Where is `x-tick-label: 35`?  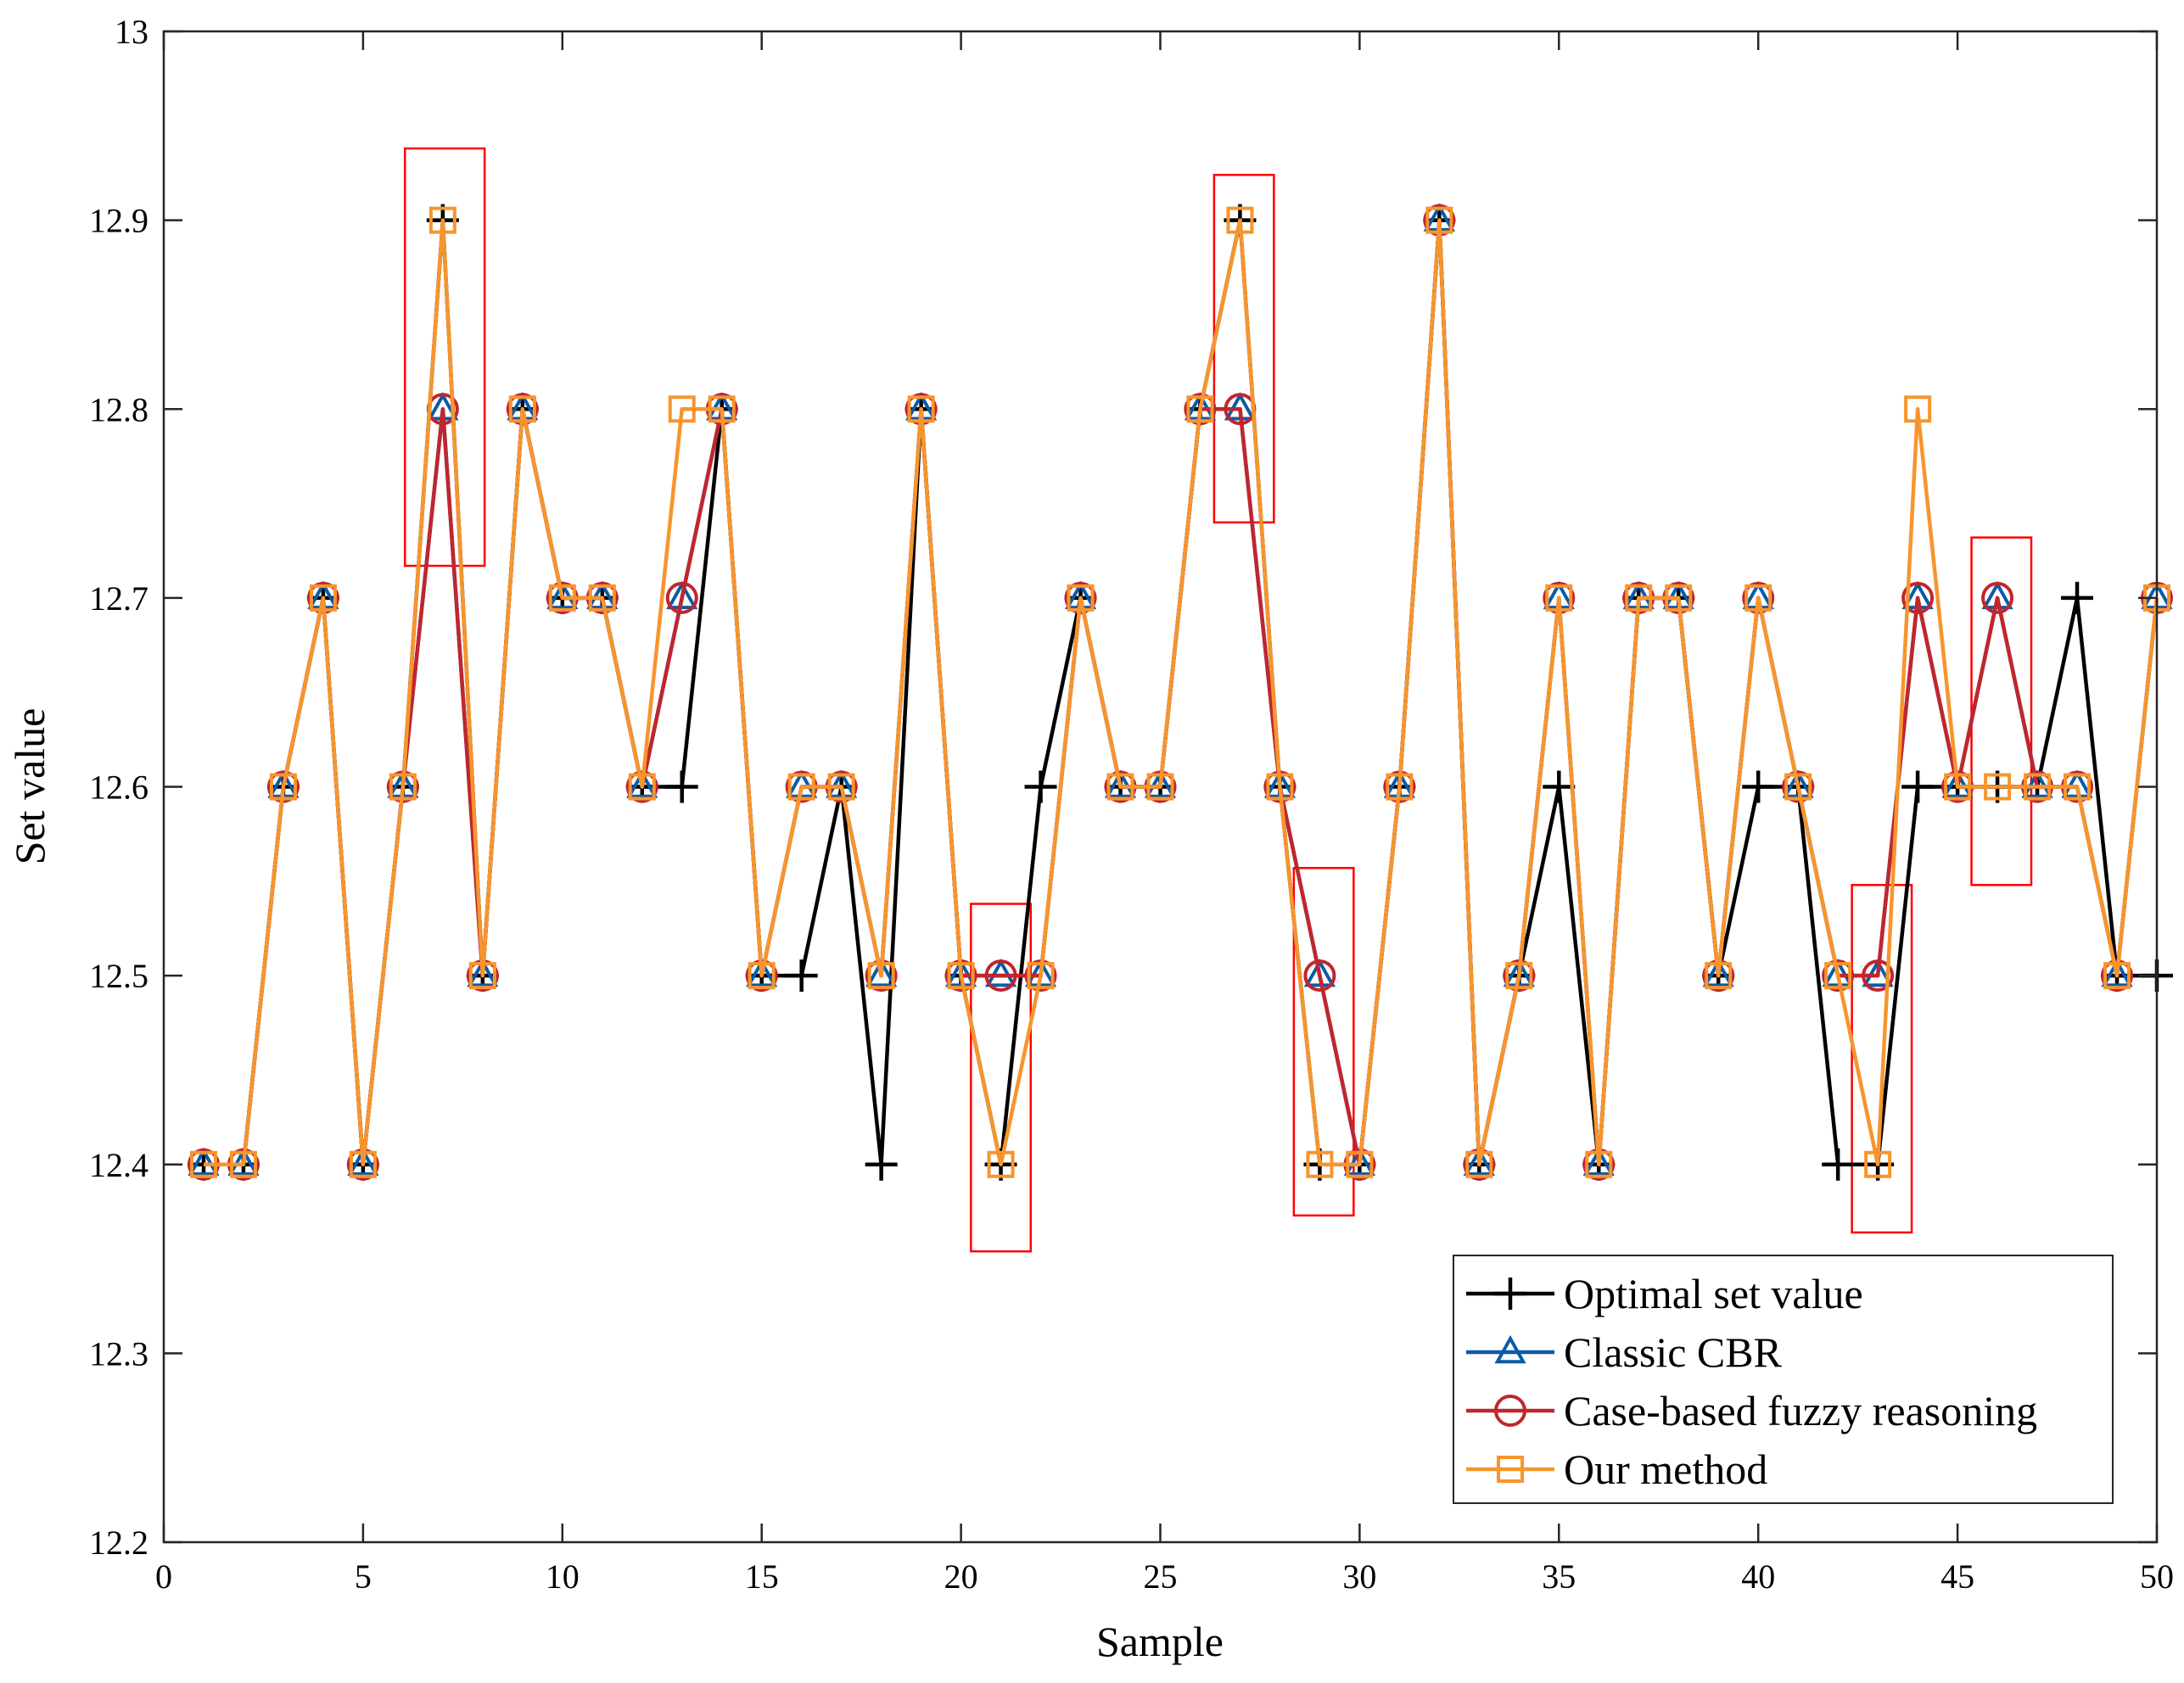
x-tick-label: 35 is located at coordinates (1559, 1576).